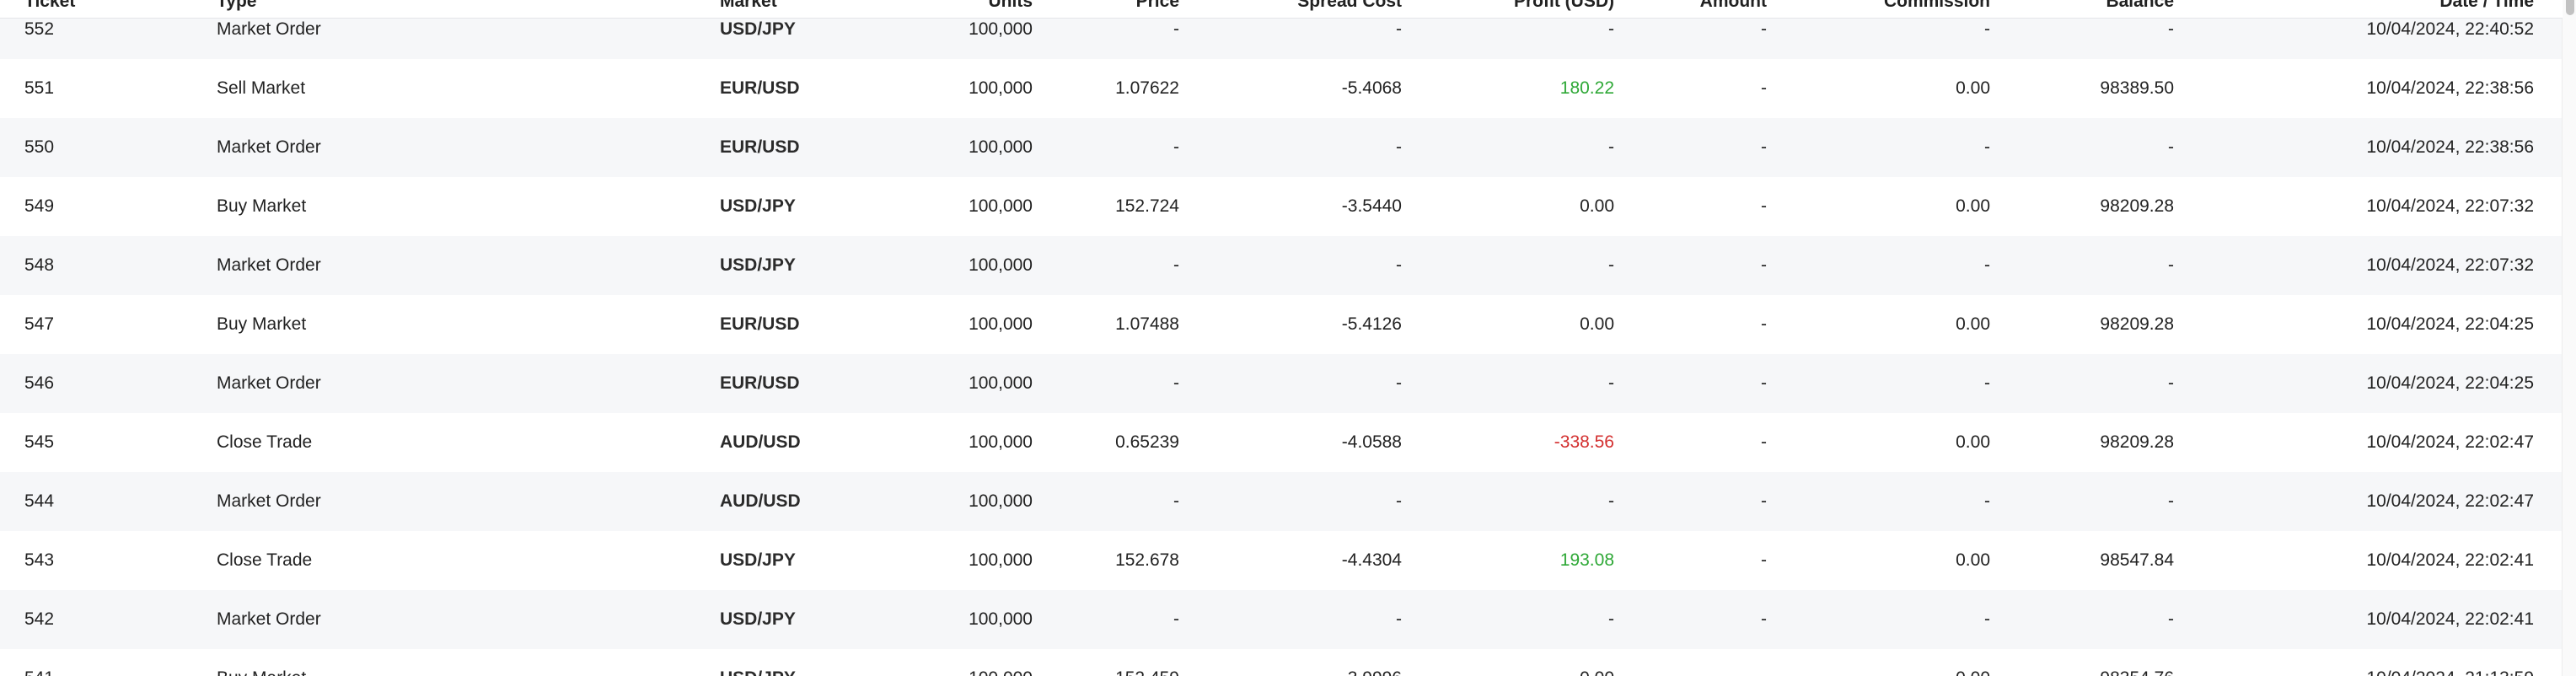  What do you see at coordinates (2450, 560) in the screenshot?
I see `date-time-cell: 10/04/2024, 22:02:41` at bounding box center [2450, 560].